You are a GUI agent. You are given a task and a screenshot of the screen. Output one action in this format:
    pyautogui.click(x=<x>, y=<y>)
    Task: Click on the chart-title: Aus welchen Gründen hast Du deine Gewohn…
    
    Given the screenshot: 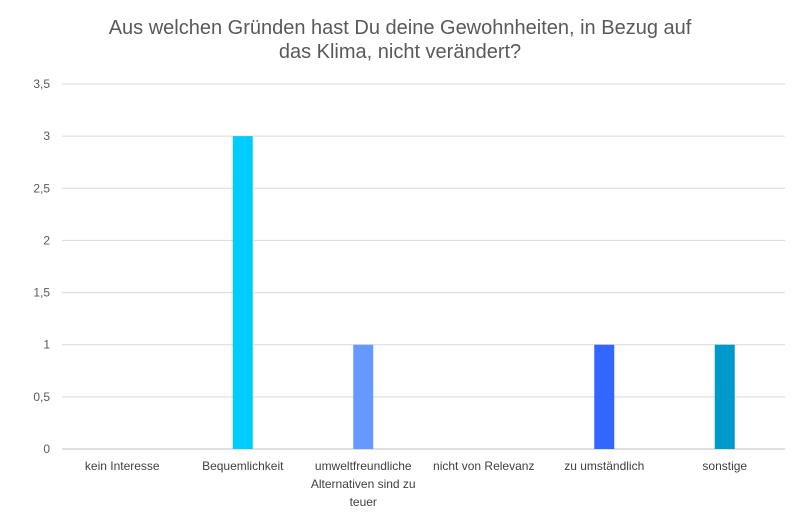 What is the action you would take?
    pyautogui.click(x=400, y=40)
    